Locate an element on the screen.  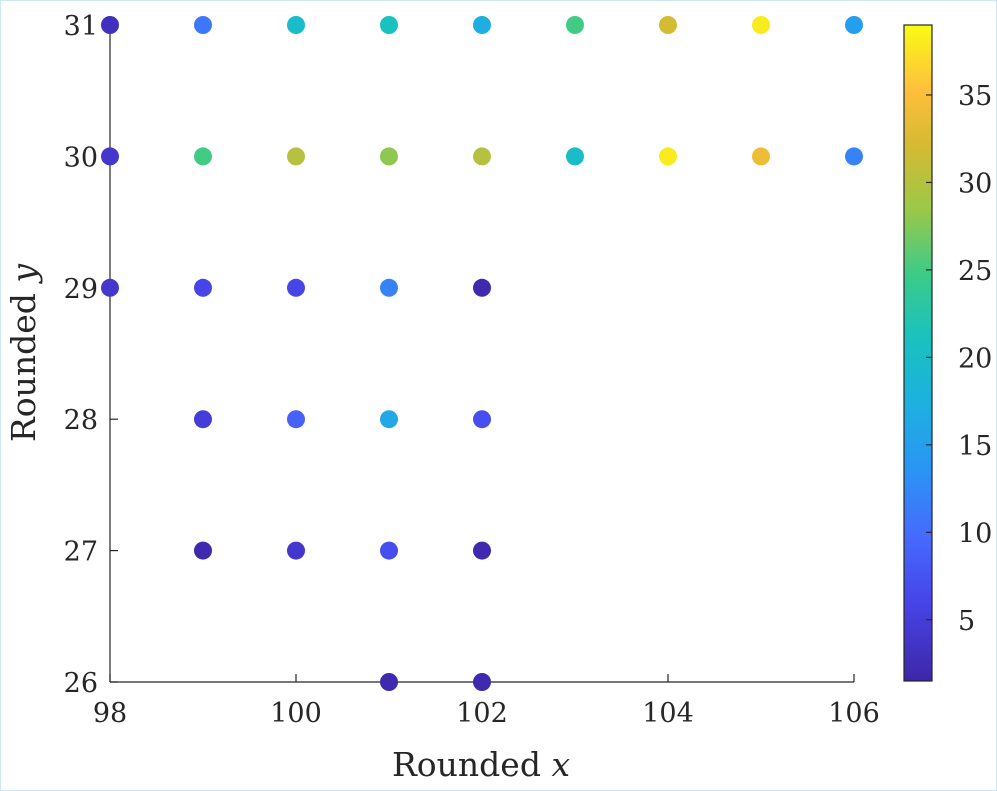
x-tick-label: 98 is located at coordinates (110, 713).